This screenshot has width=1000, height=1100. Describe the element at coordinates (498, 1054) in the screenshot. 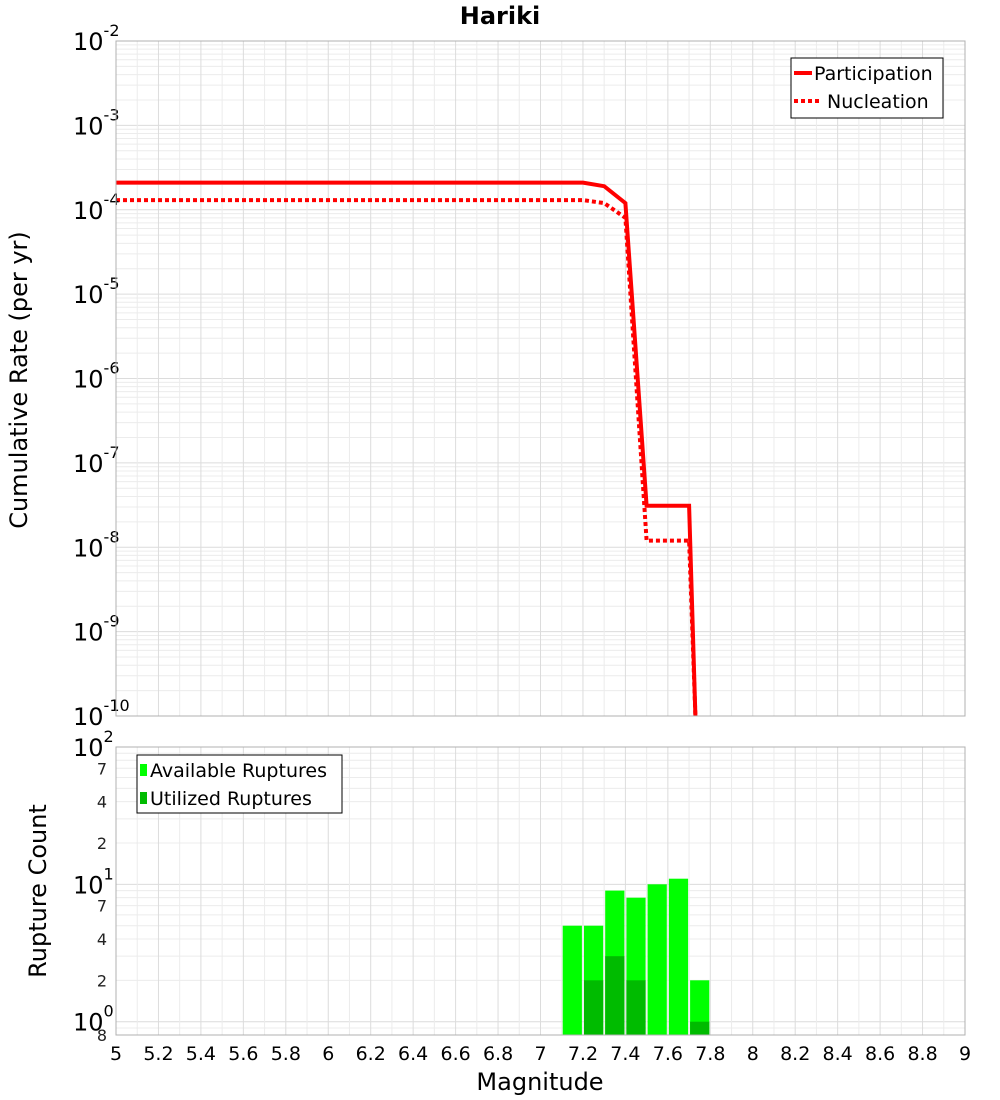

I see `x-tick-label: 6.8` at that location.